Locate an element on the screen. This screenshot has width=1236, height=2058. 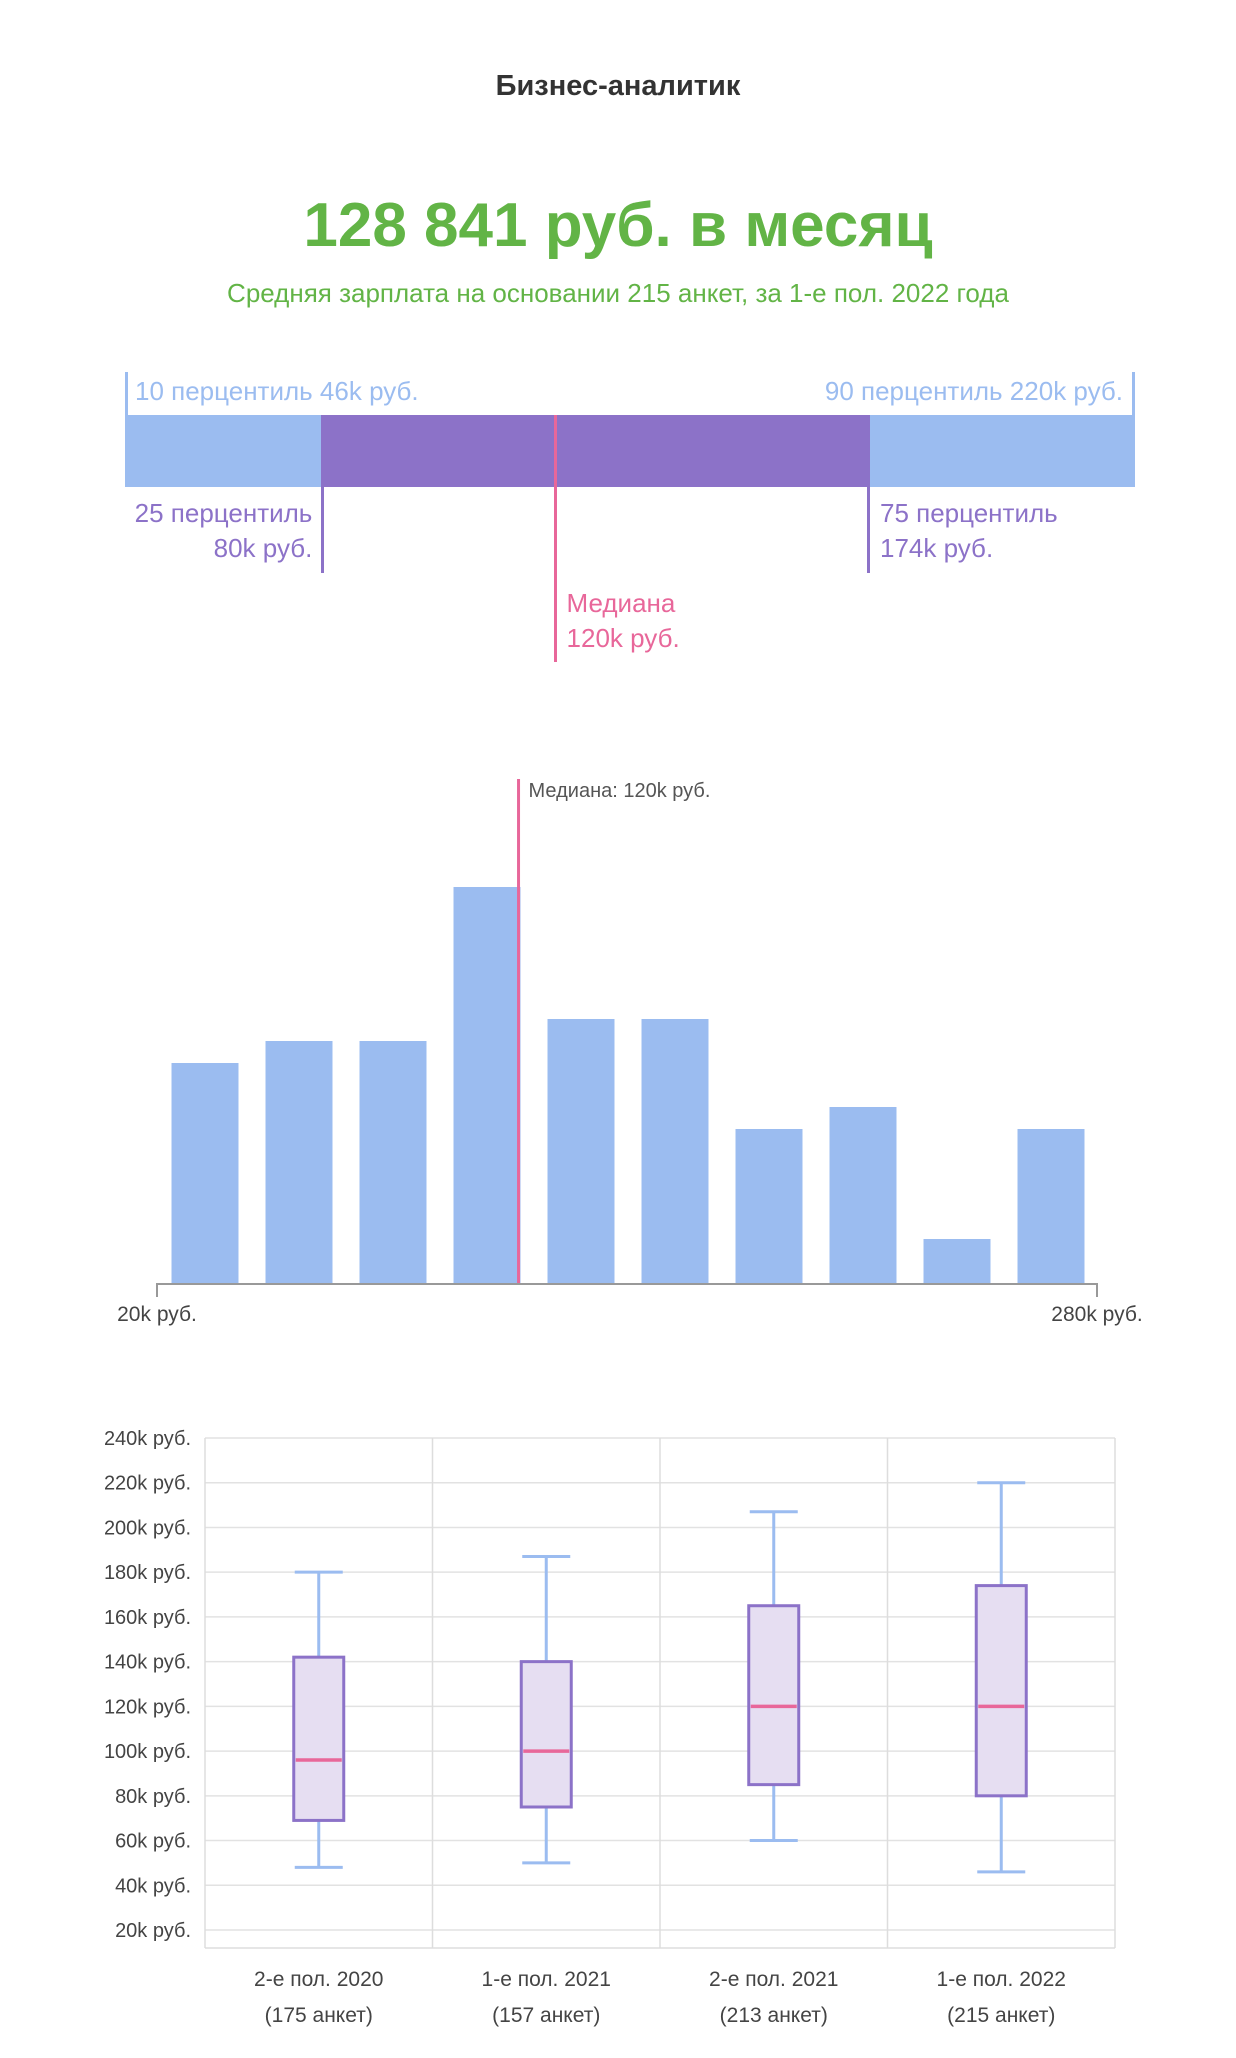
boxplot-y-tick-label: 40k руб. is located at coordinates (153, 1886).